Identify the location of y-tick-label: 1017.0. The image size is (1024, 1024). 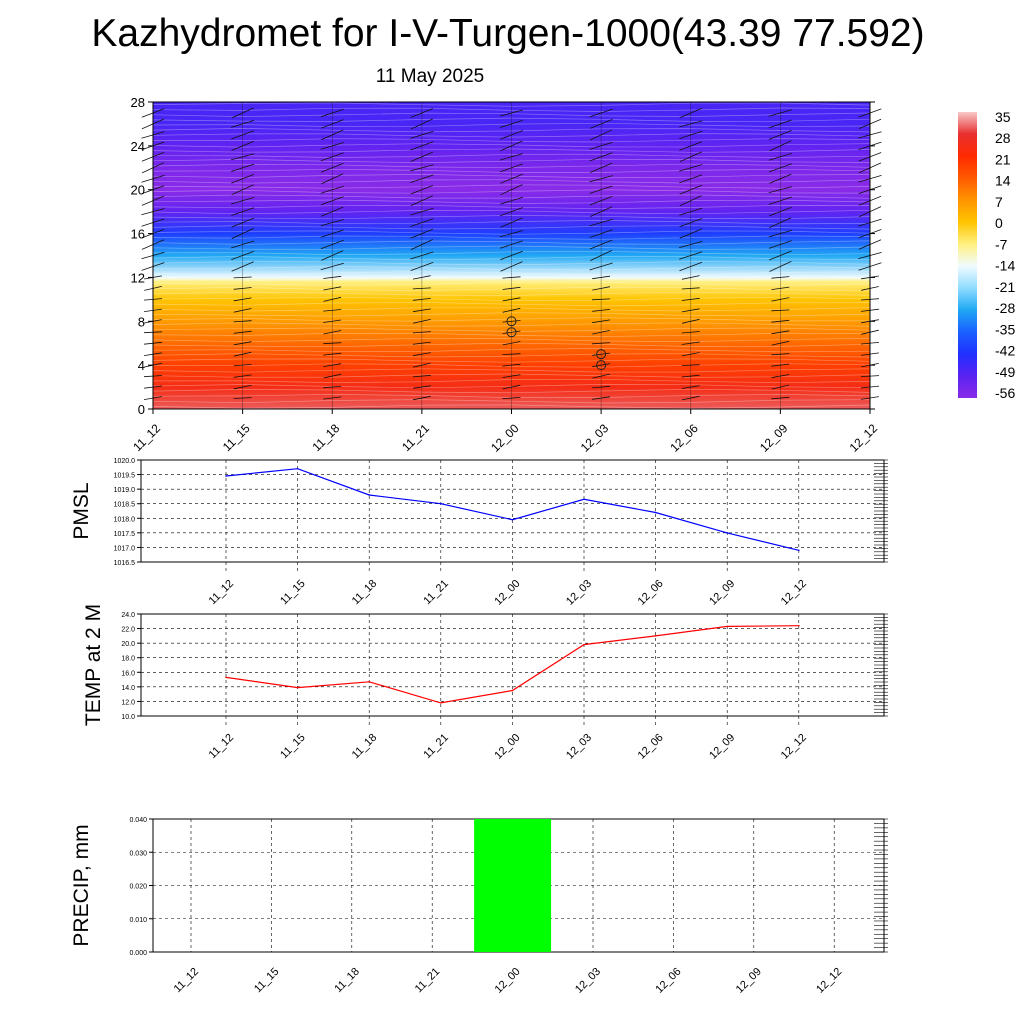
(125, 548).